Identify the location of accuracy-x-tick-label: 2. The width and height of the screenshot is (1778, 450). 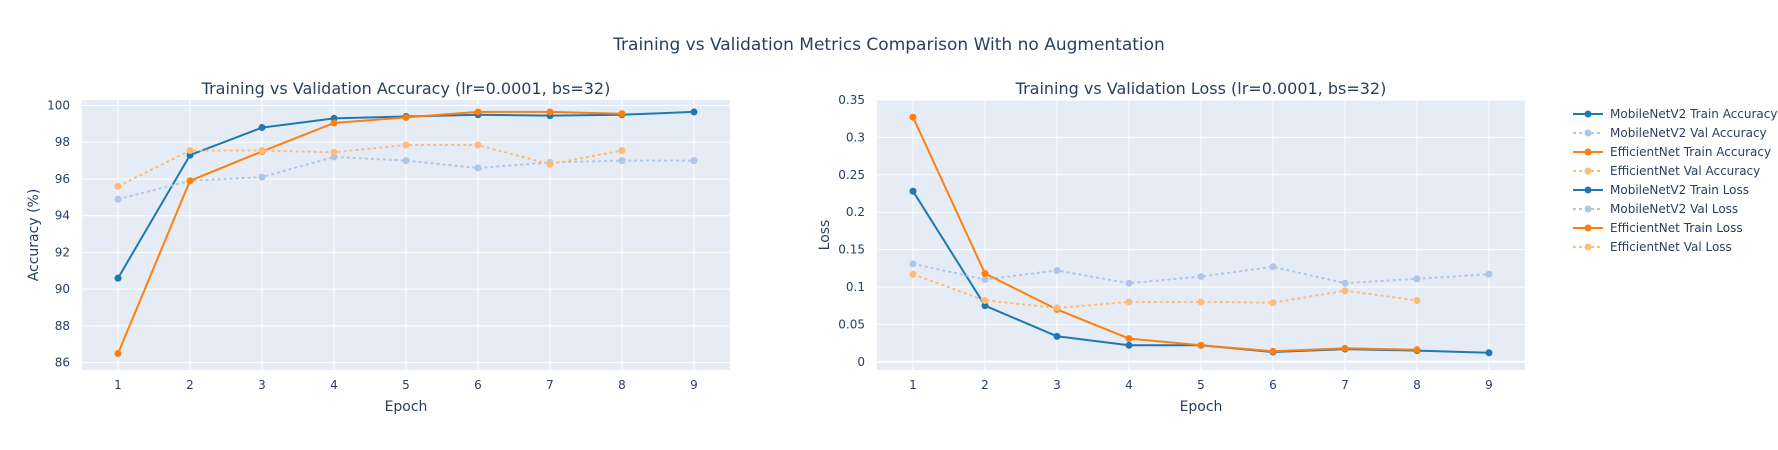
(190, 385).